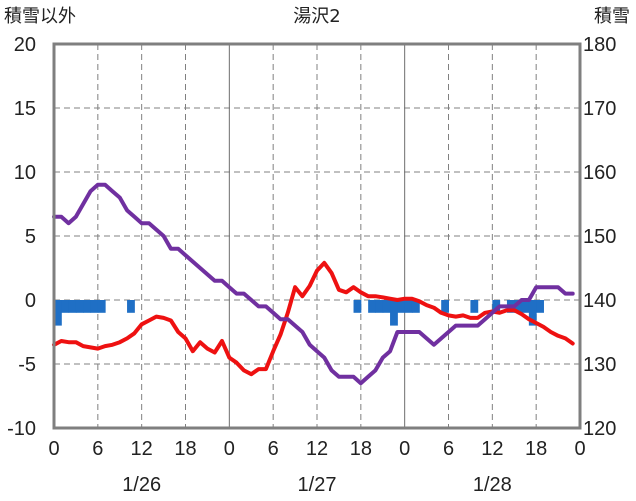 This screenshot has width=636, height=501. Describe the element at coordinates (30, 301) in the screenshot. I see `y-left-tick-label: 0` at that location.